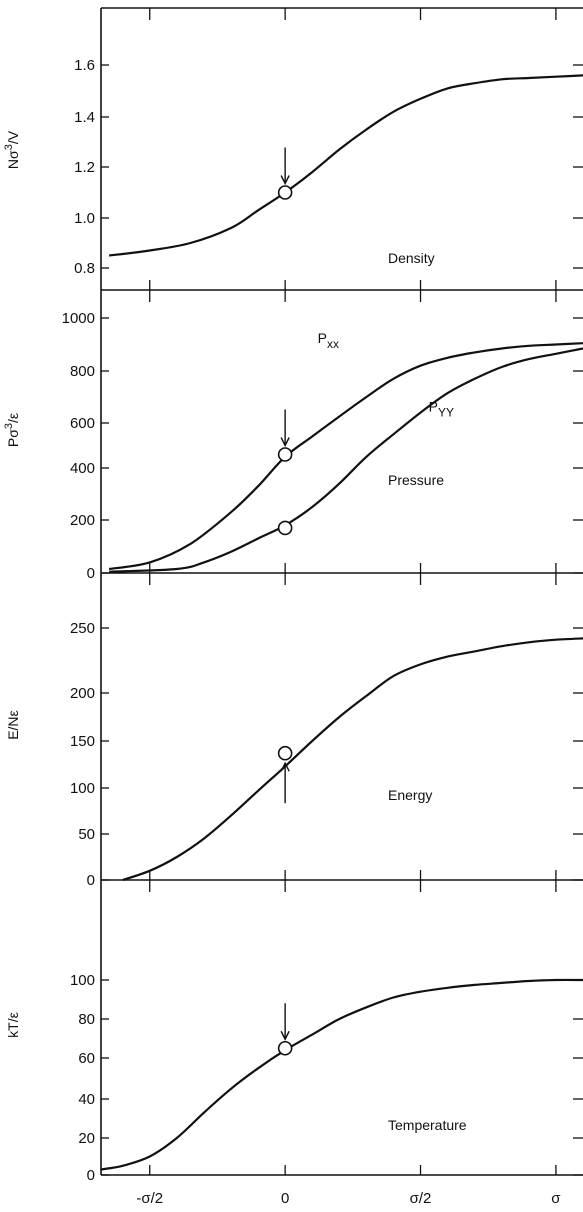 The width and height of the screenshot is (583, 1212). I want to click on y-tick-label: 1.6, so click(84, 65).